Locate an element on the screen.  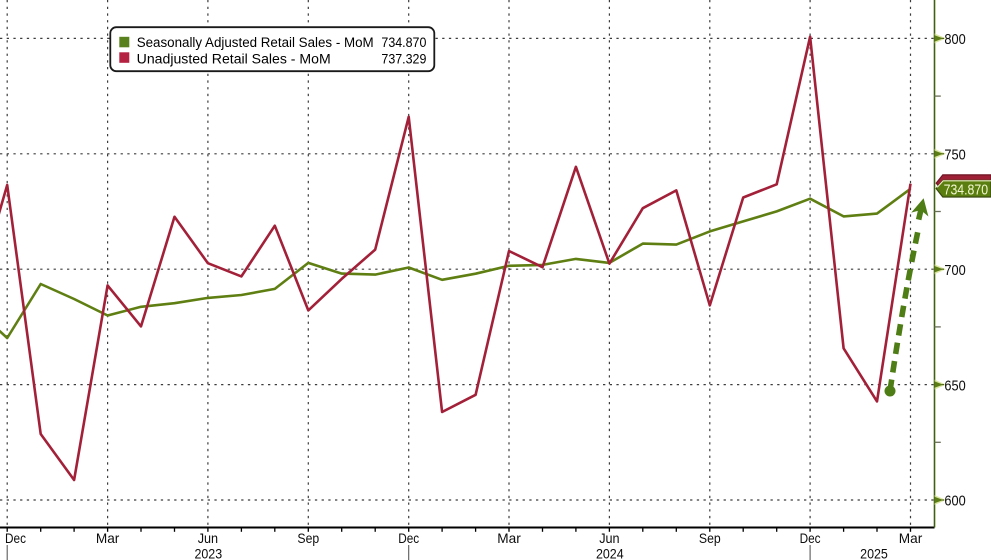
svg-text: 800 is located at coordinates (954, 40).